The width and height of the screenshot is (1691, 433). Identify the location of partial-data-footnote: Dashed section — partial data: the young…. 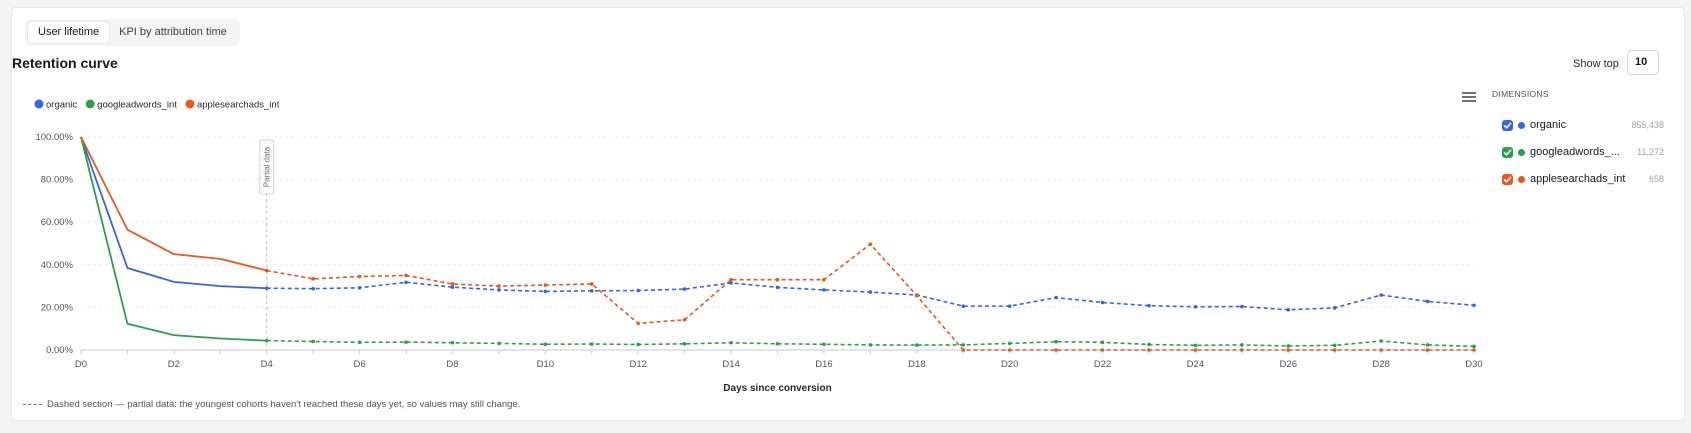
(271, 404).